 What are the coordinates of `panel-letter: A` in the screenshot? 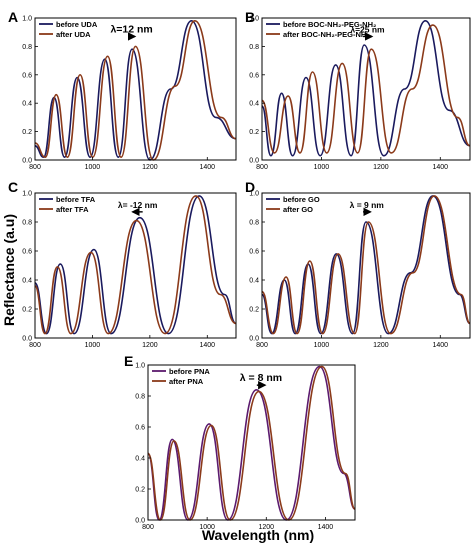 It's located at (13, 17).